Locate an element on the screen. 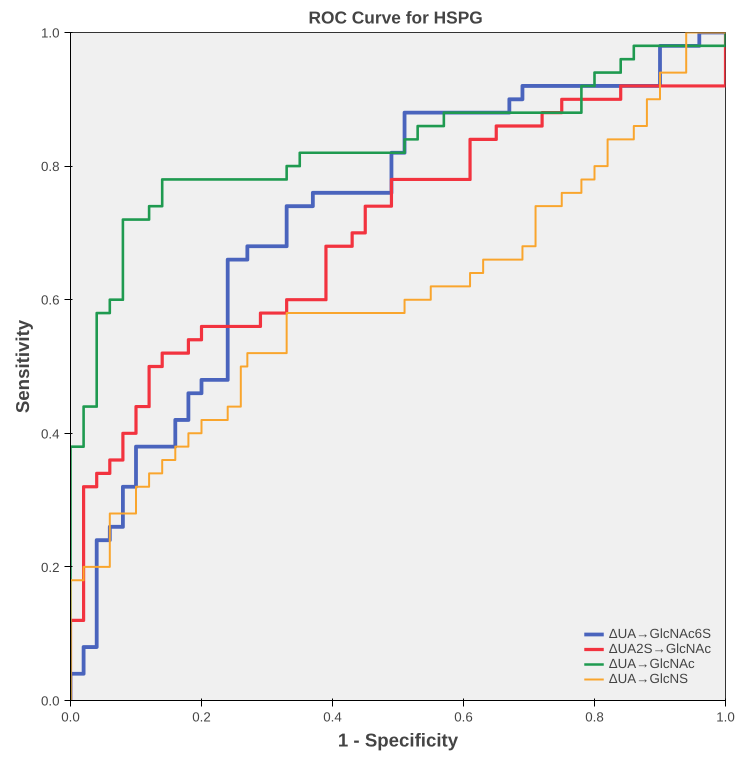 The width and height of the screenshot is (749, 771). x-tick-label: 1.0 is located at coordinates (725, 717).